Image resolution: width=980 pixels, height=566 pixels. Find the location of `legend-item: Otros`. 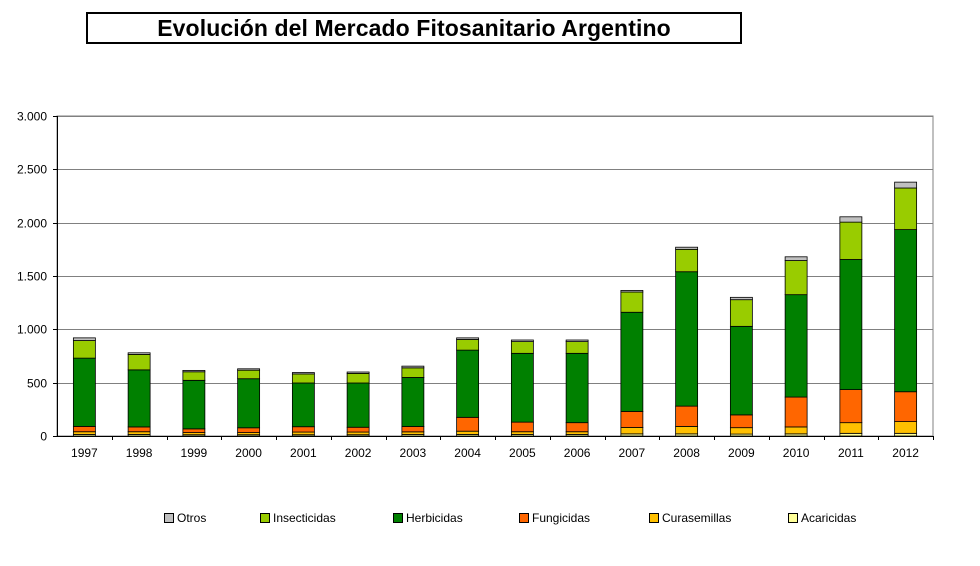

legend-item: Otros is located at coordinates (185, 518).